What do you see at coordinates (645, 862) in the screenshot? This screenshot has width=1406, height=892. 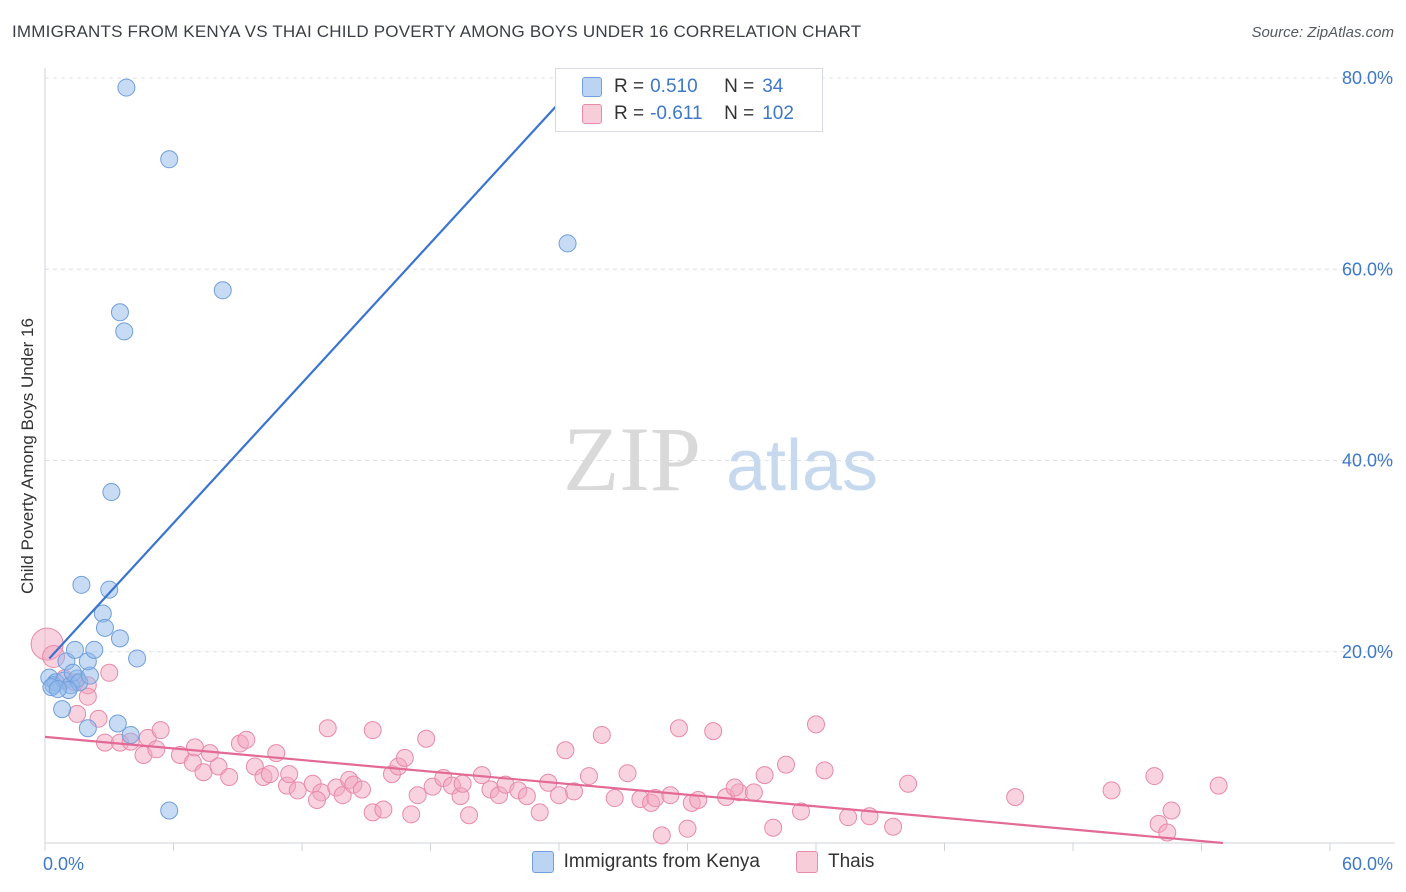 I see `legend-item-kenya: Immigrants from Kenya` at bounding box center [645, 862].